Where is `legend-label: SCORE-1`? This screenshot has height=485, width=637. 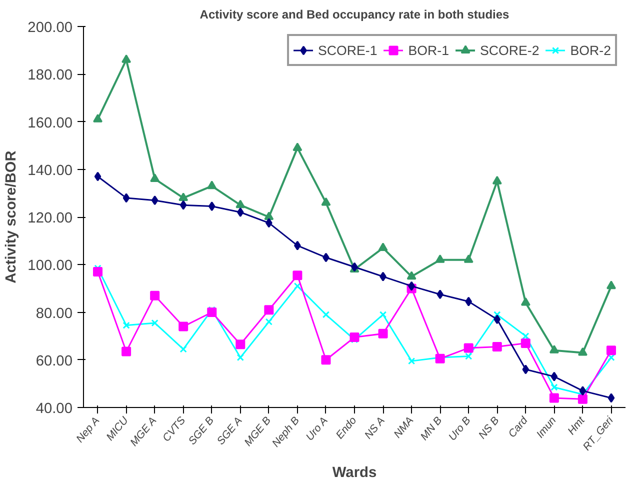 legend-label: SCORE-1 is located at coordinates (348, 50).